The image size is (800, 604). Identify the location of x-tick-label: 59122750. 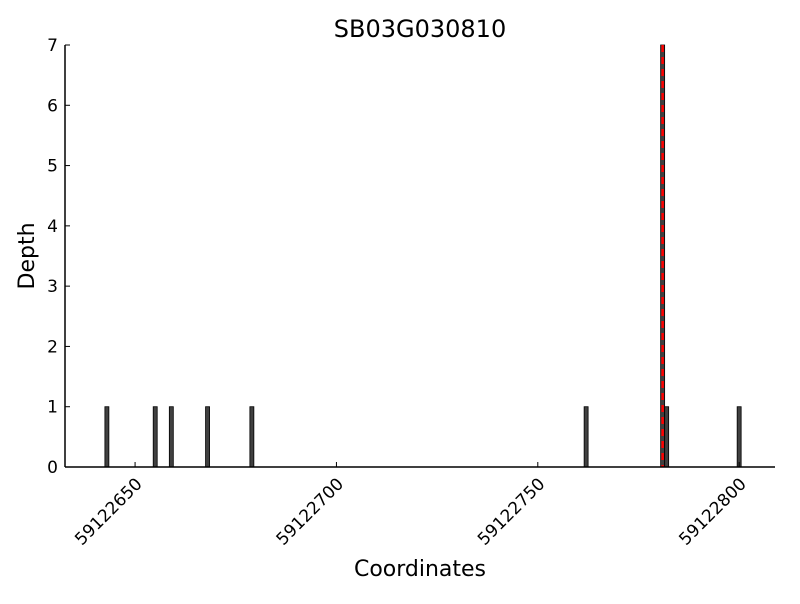
(511, 511).